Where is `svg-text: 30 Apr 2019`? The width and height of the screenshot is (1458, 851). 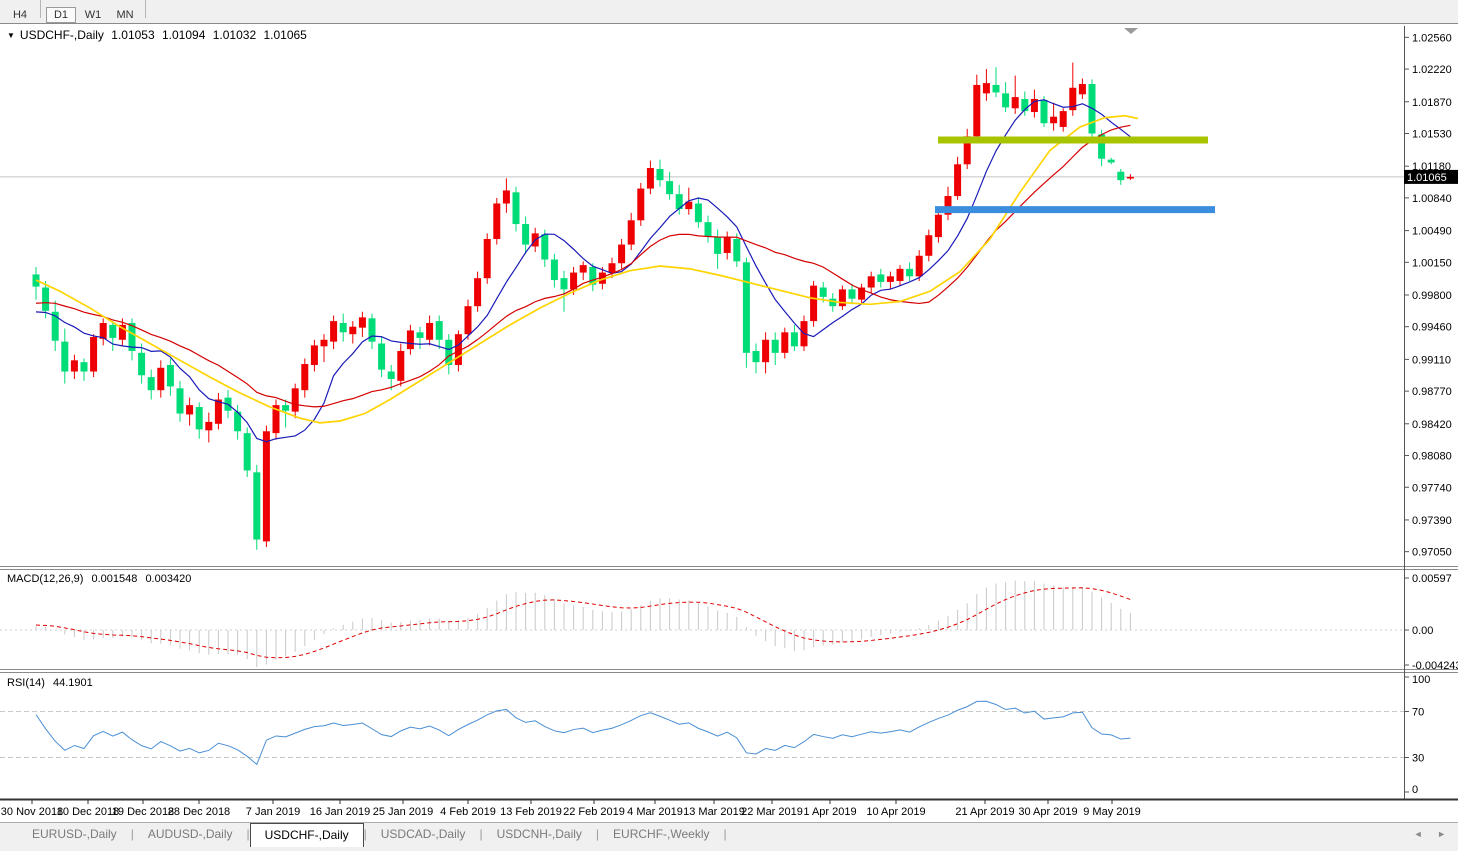
svg-text: 30 Apr 2019 is located at coordinates (1047, 812).